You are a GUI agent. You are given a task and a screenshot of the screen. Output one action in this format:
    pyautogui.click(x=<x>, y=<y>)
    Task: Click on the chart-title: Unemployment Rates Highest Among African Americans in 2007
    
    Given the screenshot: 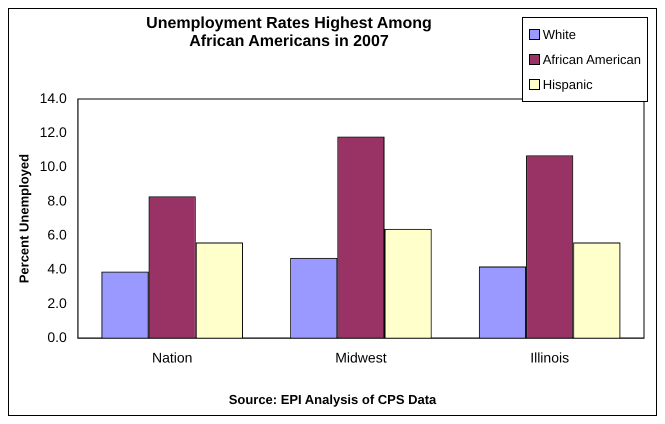 What is the action you would take?
    pyautogui.click(x=289, y=33)
    